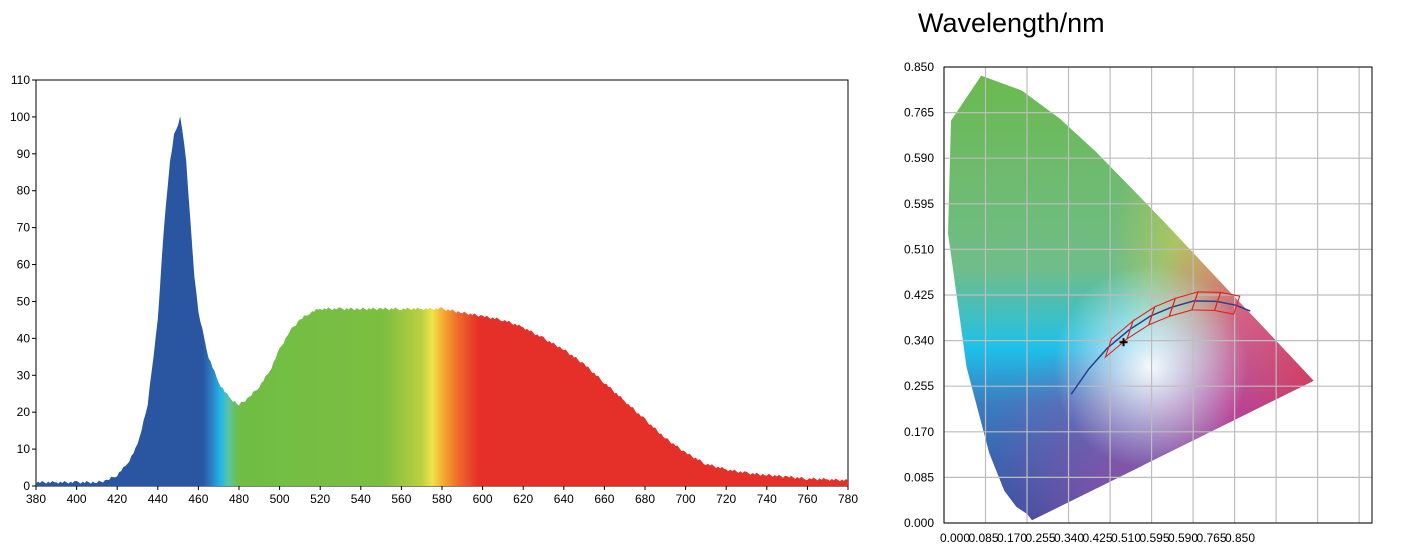 The height and width of the screenshot is (550, 1423). Describe the element at coordinates (686, 499) in the screenshot. I see `spectrum-x-tick-label: 700` at that location.